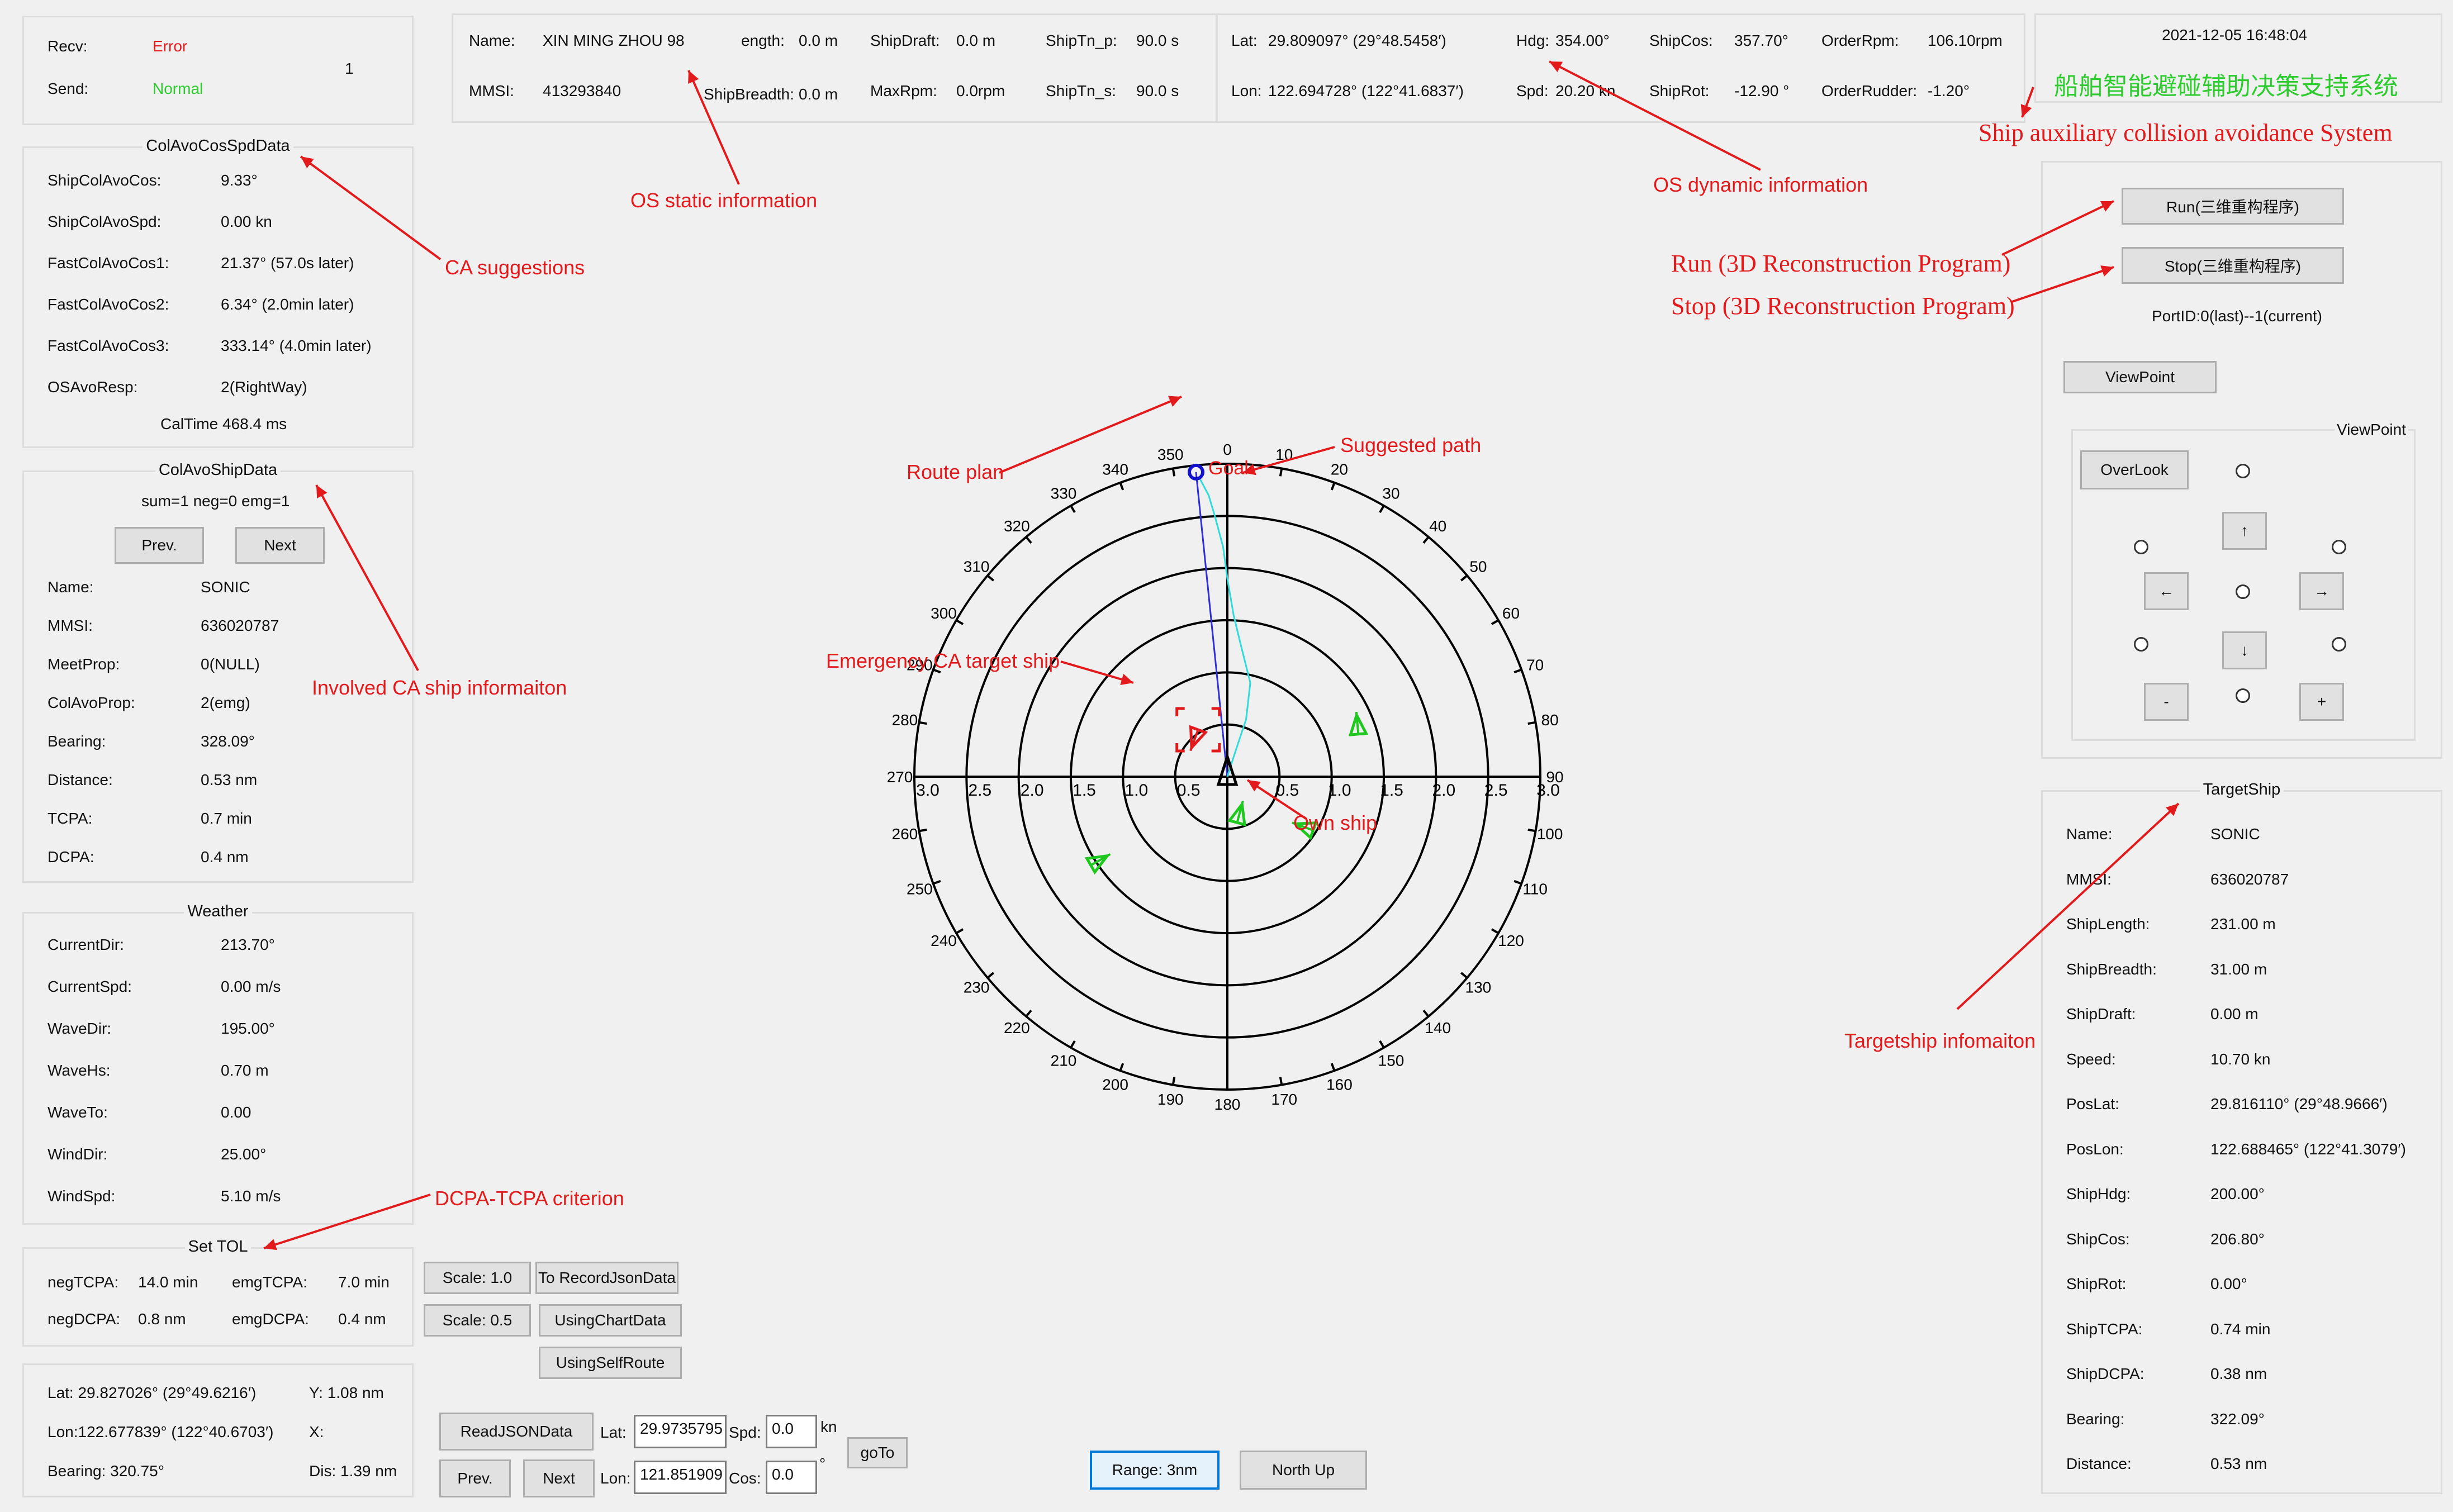 Image resolution: width=2453 pixels, height=1512 pixels. What do you see at coordinates (1550, 834) in the screenshot?
I see `bearing-label: 100` at bounding box center [1550, 834].